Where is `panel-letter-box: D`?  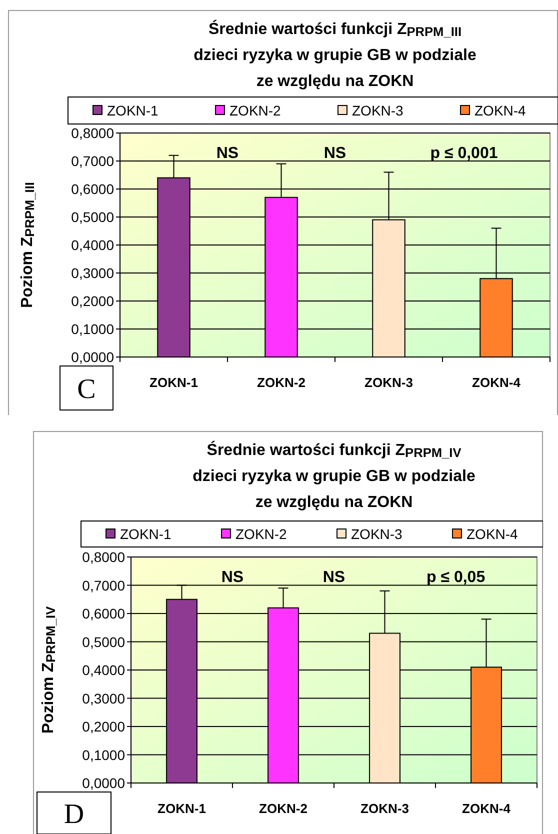
panel-letter-box: D is located at coordinates (74, 813).